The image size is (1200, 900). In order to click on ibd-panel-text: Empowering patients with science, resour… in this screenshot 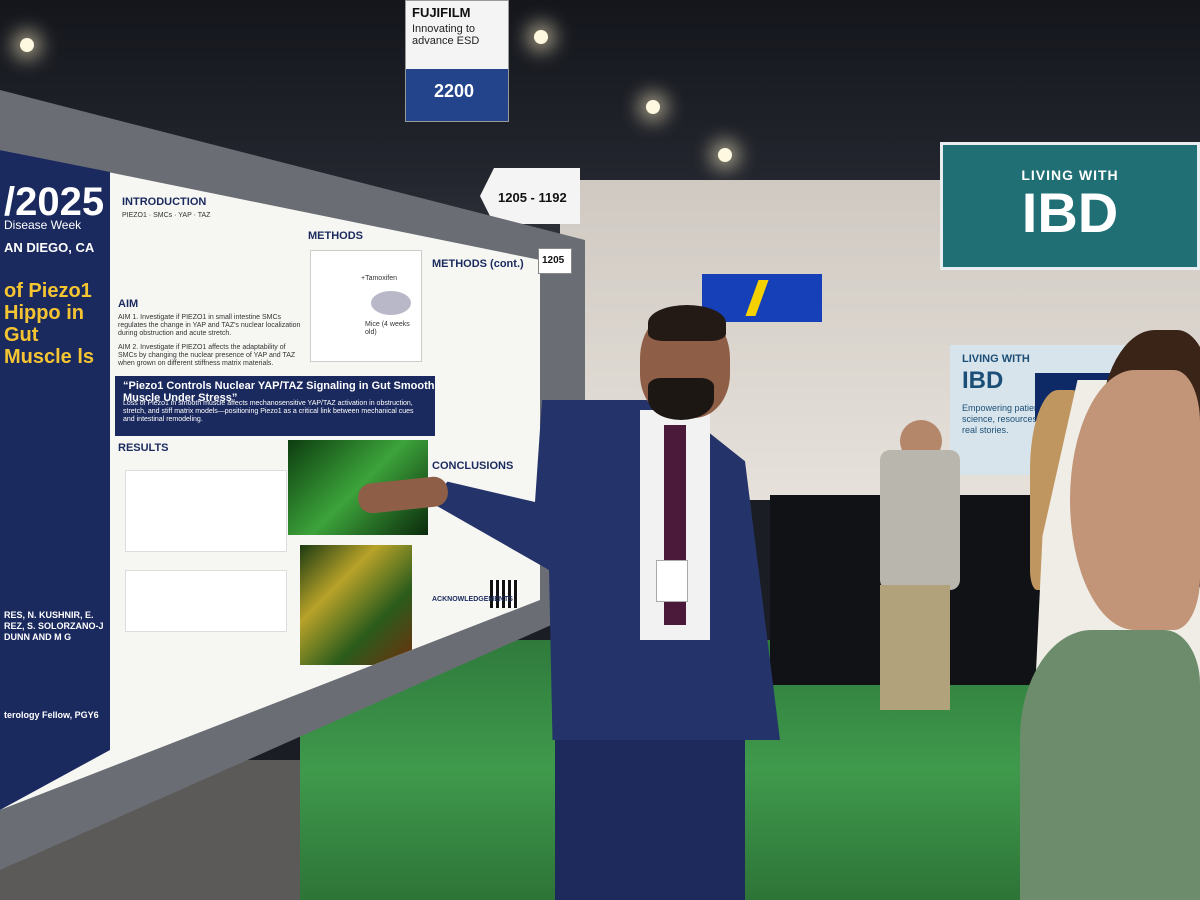, I will do `click(1013, 419)`.